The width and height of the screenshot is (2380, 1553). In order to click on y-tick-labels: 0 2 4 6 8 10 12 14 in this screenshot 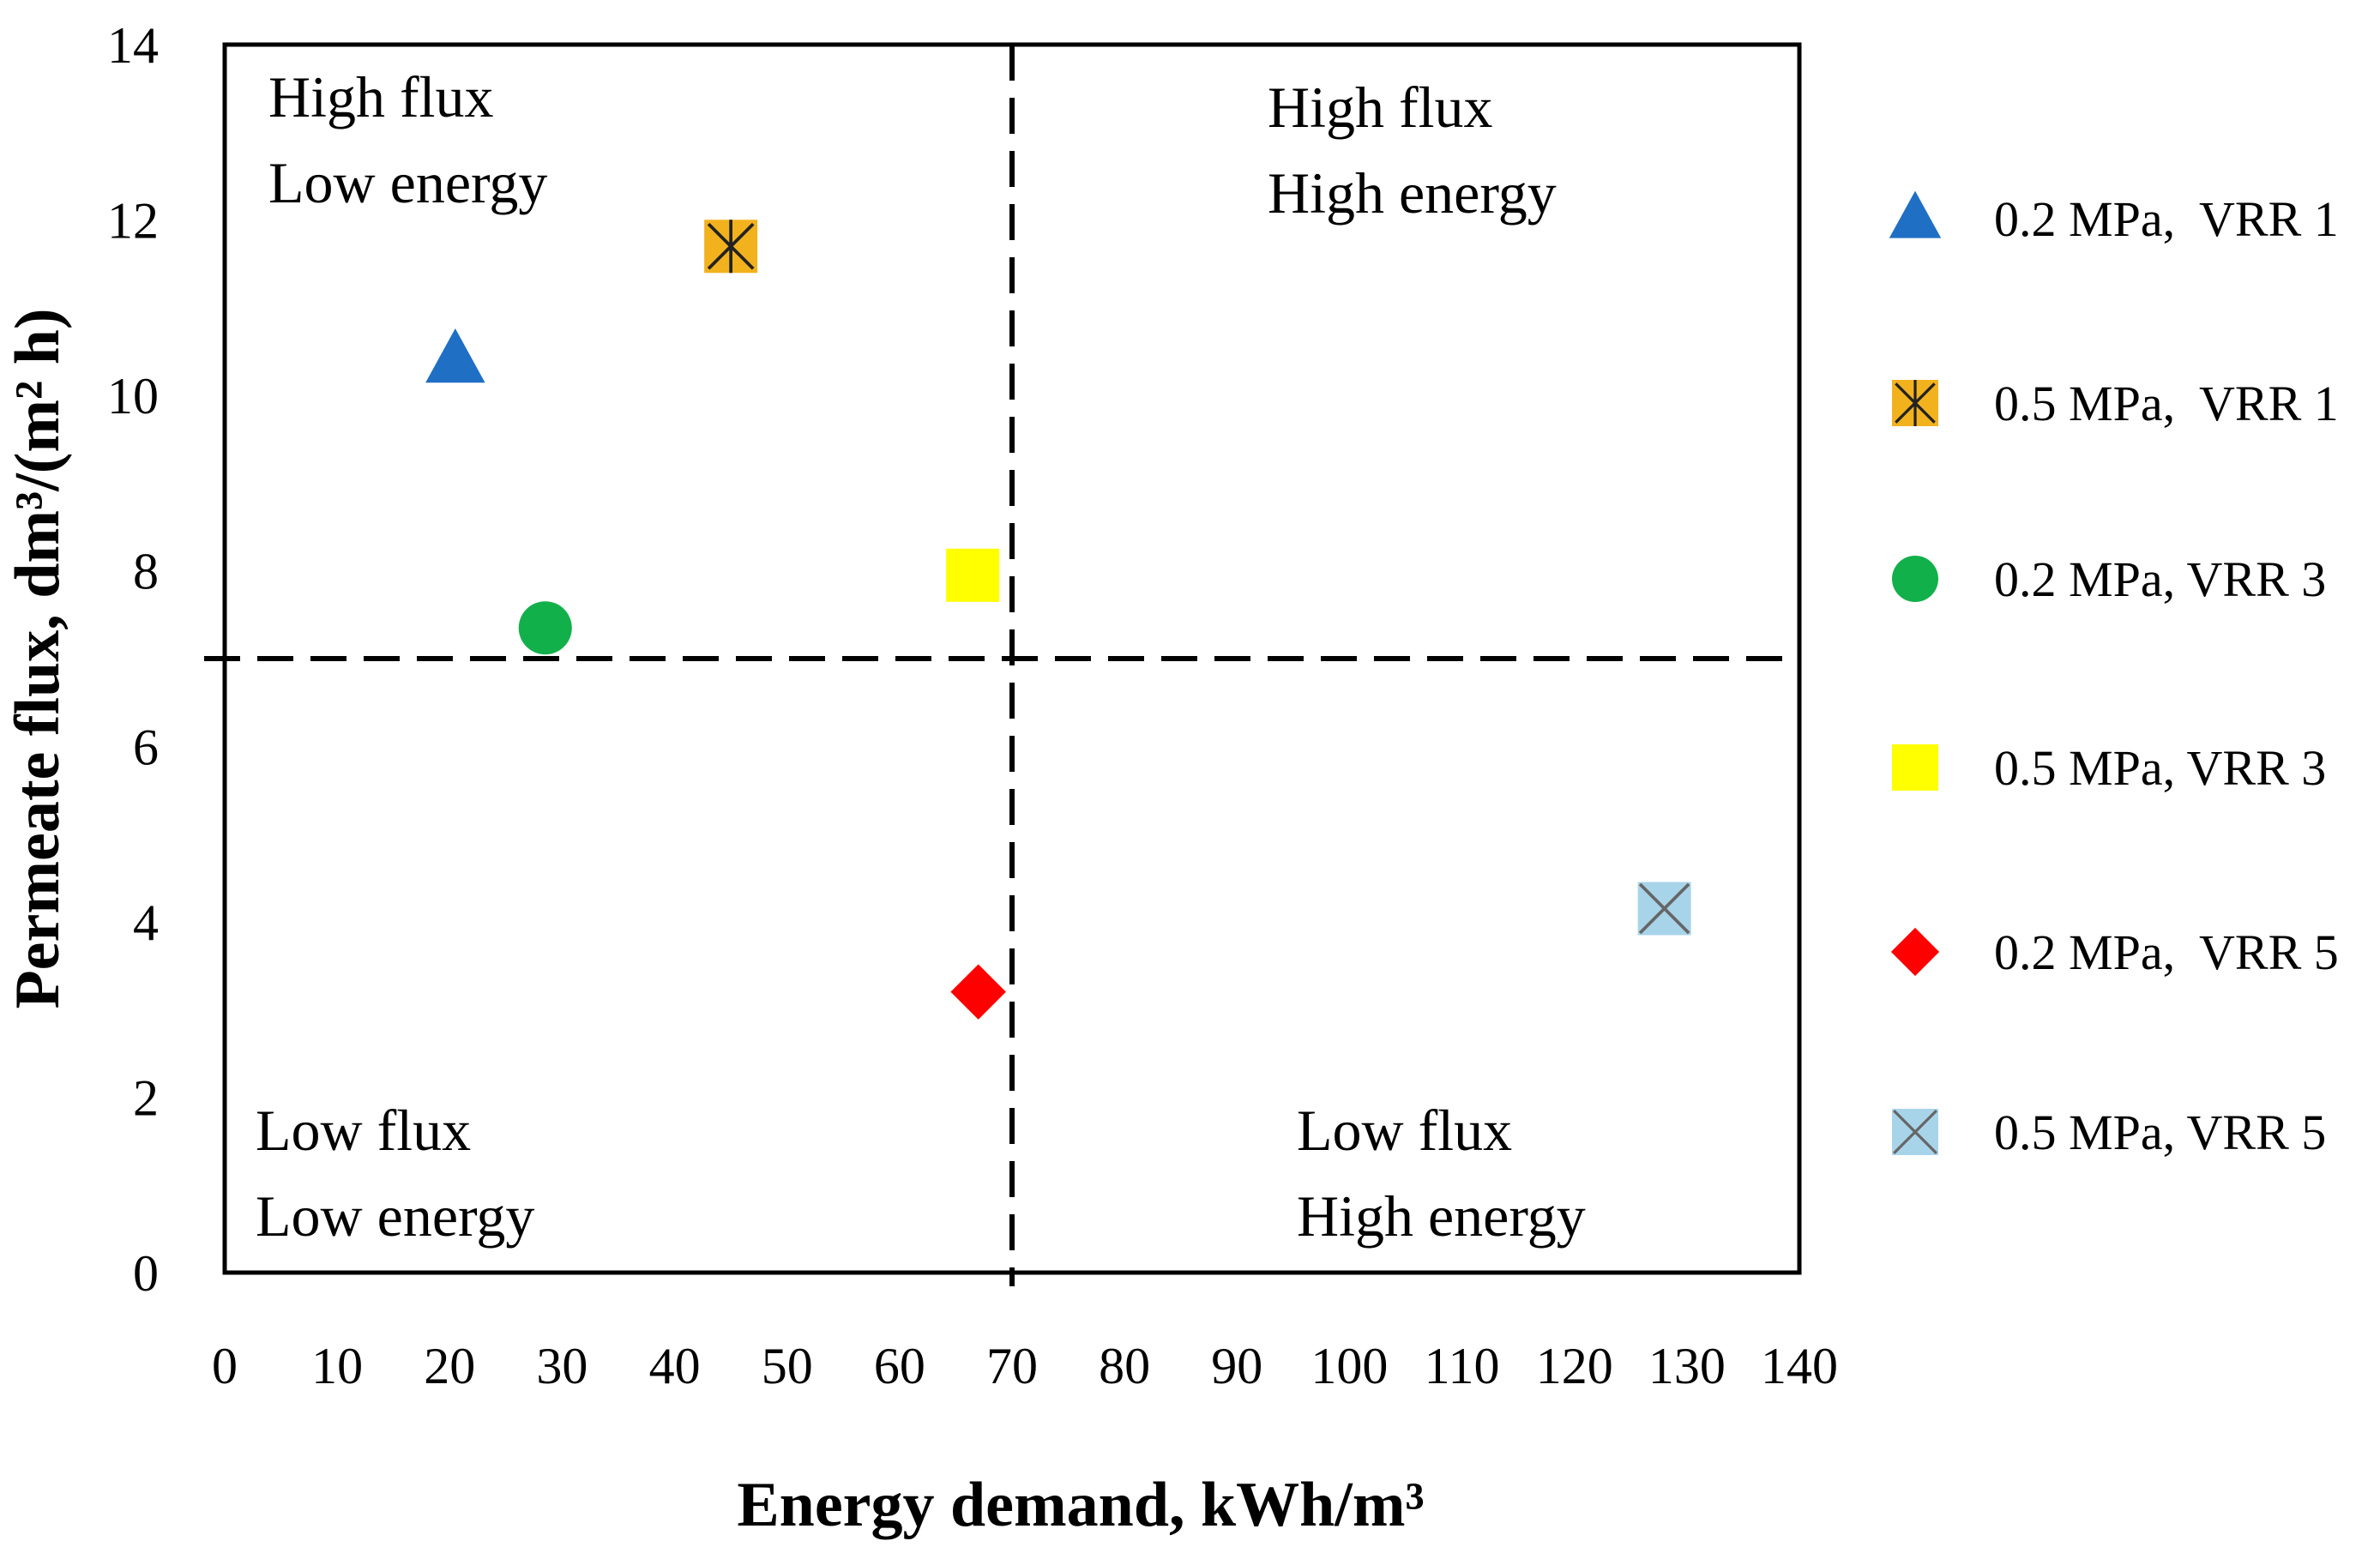, I will do `click(133, 659)`.